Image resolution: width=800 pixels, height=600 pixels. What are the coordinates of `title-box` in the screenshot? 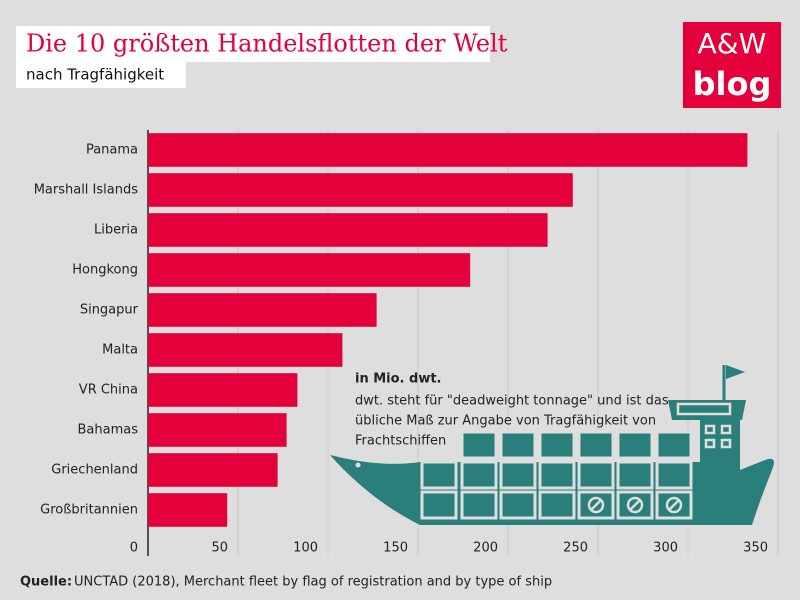 It's located at (253, 44).